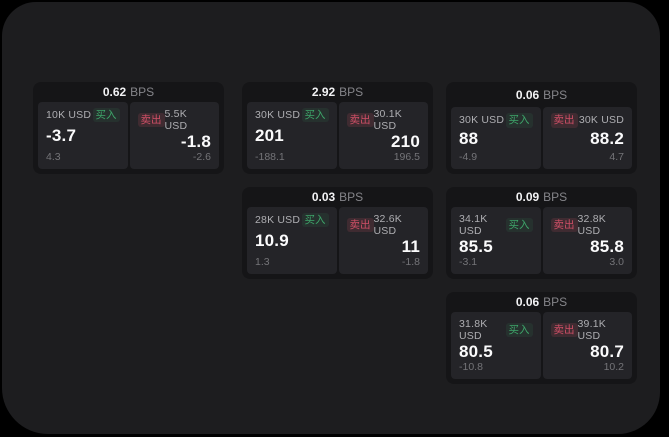  I want to click on card-header: 0.03 BPS, so click(337, 197).